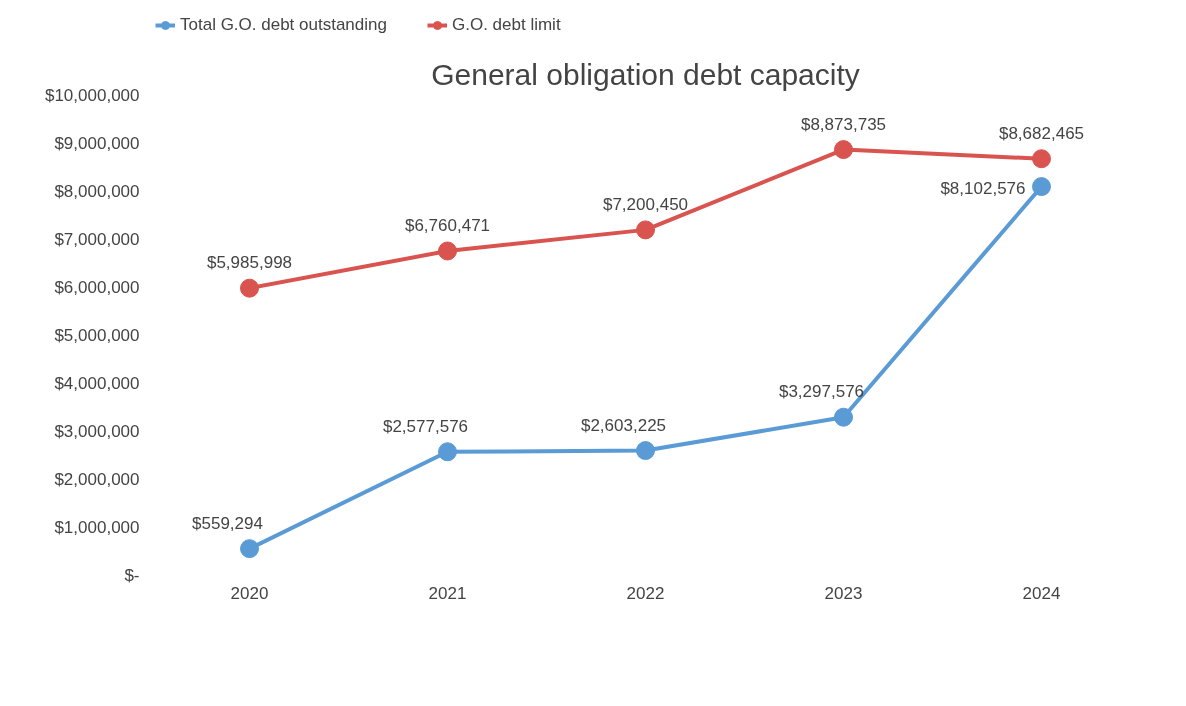  Describe the element at coordinates (97, 143) in the screenshot. I see `y-tick-label: $9,000,000` at that location.